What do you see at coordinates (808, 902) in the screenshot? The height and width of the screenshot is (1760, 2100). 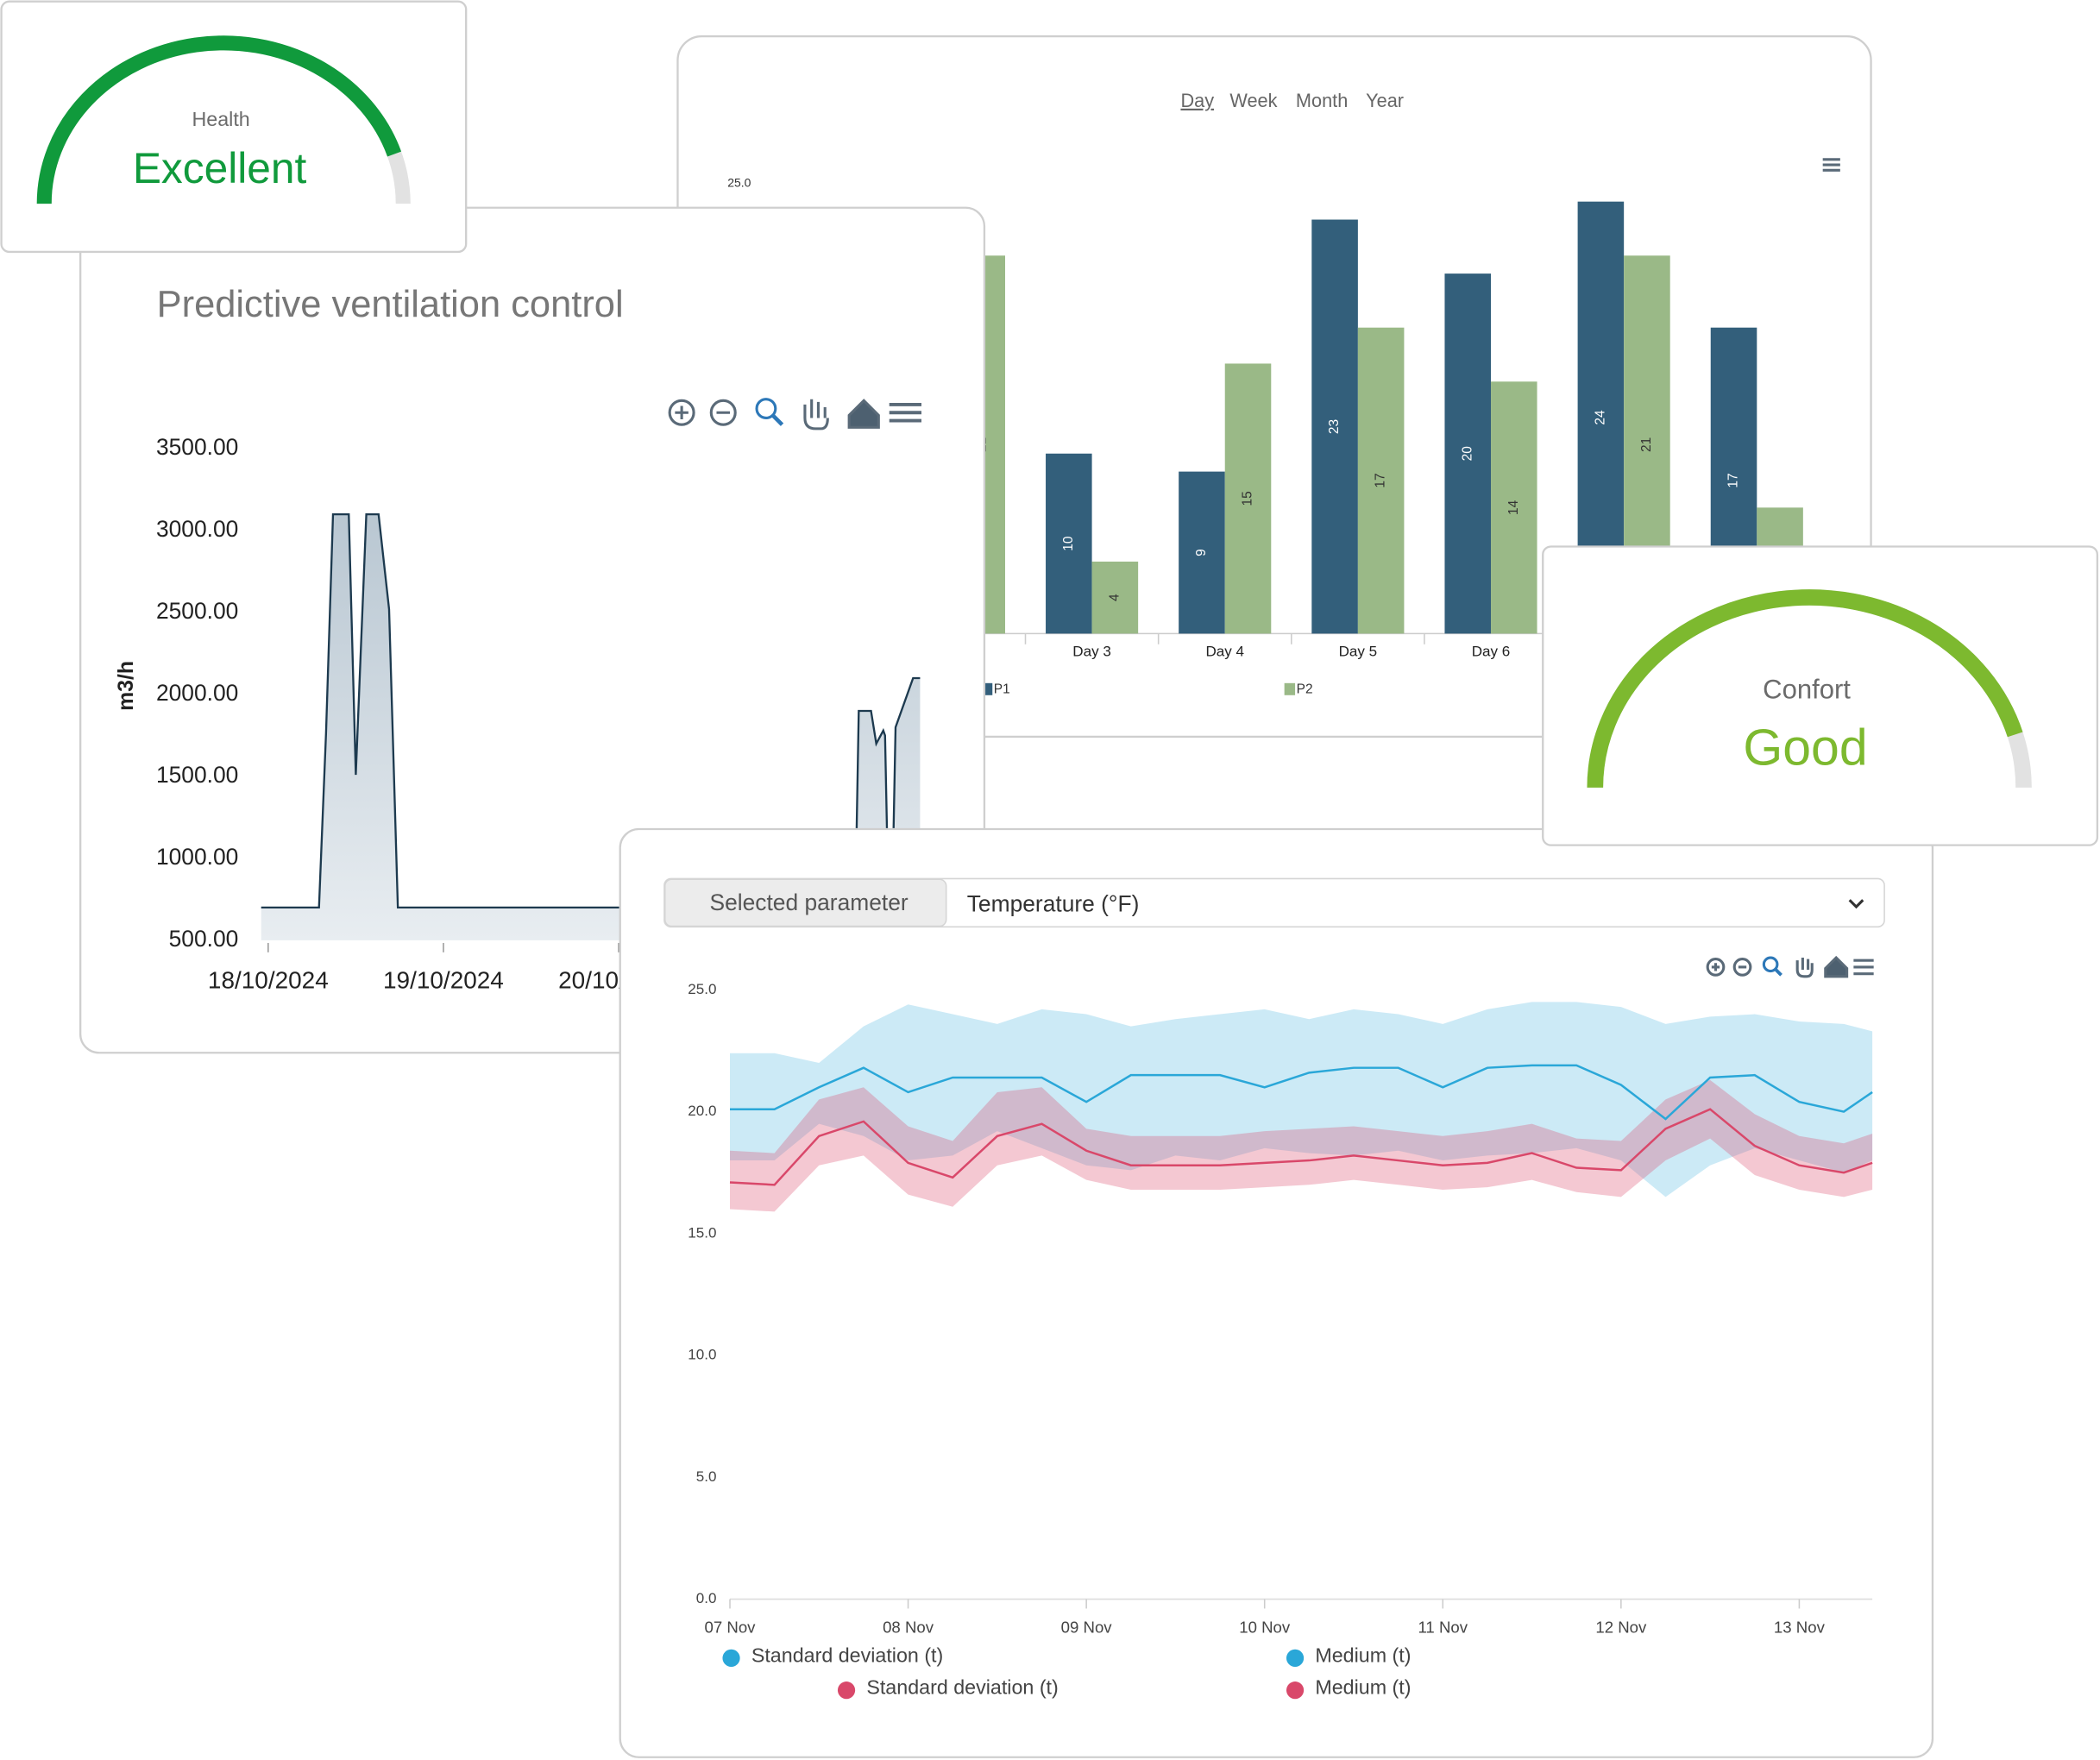 I see `selector-label: Selected parameter` at bounding box center [808, 902].